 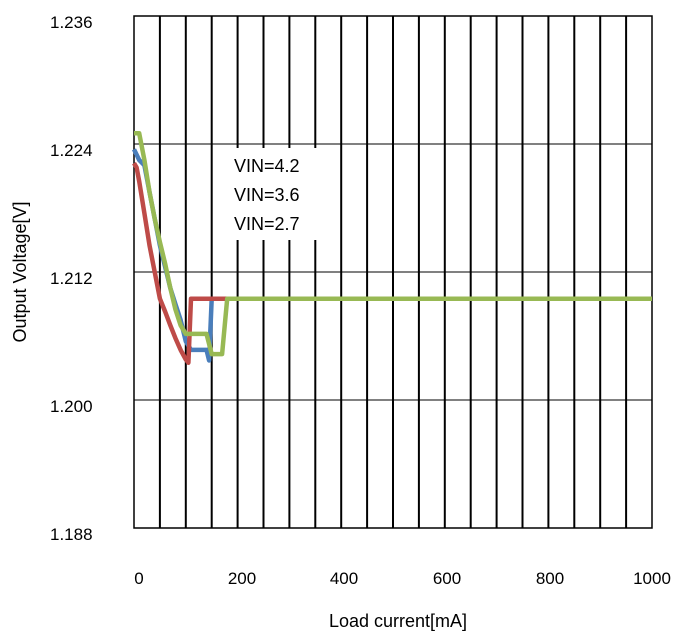 What do you see at coordinates (344, 578) in the screenshot?
I see `x-tick-label: 400` at bounding box center [344, 578].